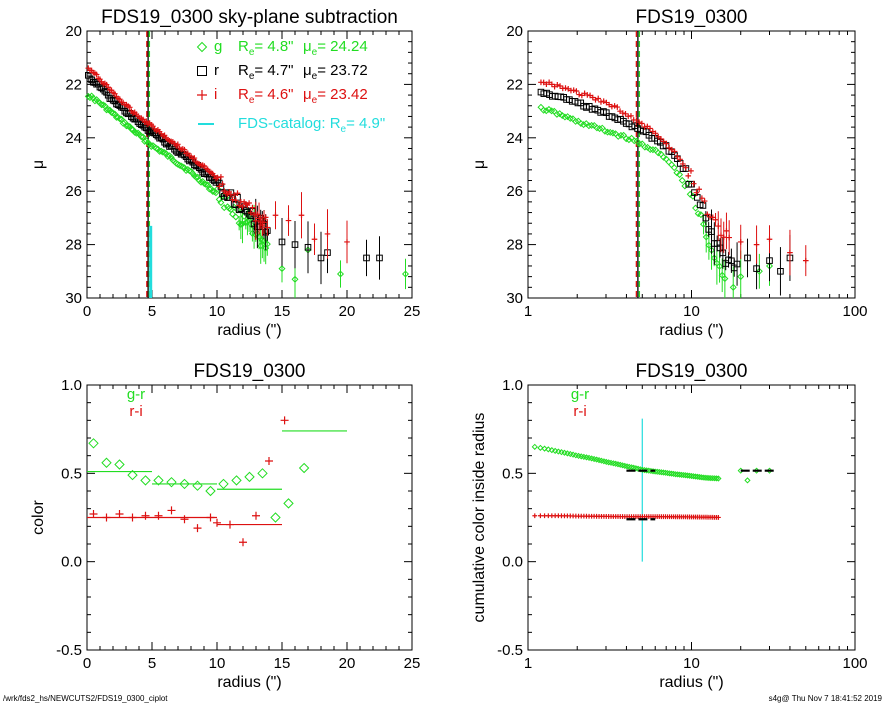 The image size is (885, 708). Describe the element at coordinates (135, 411) in the screenshot. I see `legend-label-r-i: r-i` at that location.